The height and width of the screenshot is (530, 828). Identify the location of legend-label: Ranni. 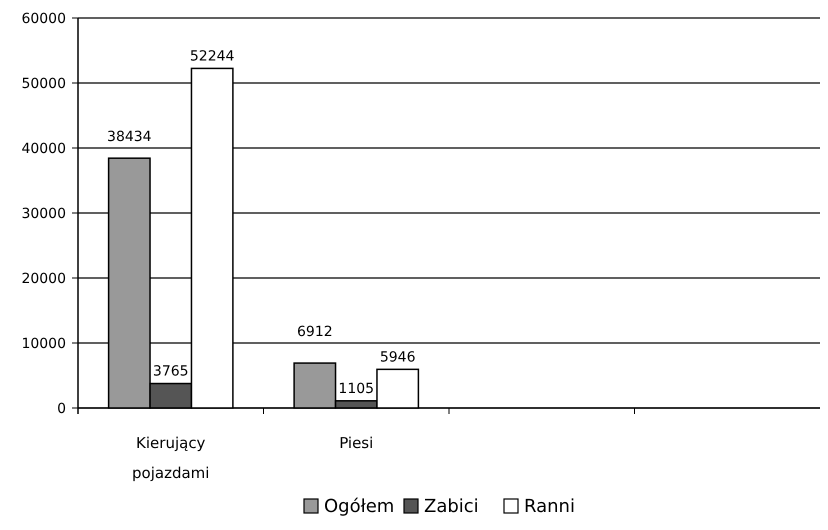
(549, 506).